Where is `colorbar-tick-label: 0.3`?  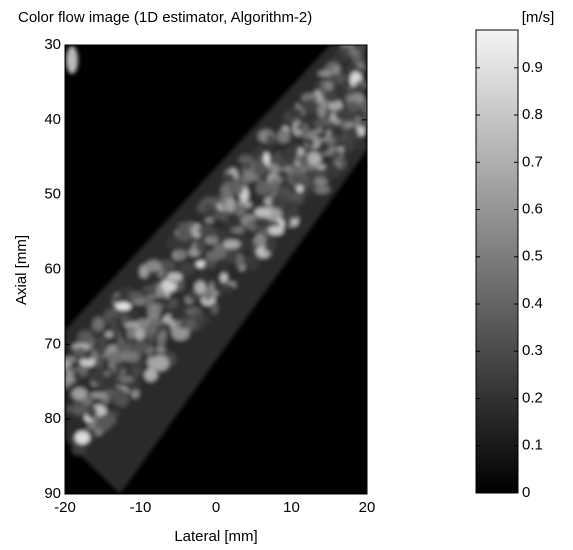 colorbar-tick-label: 0.3 is located at coordinates (532, 350).